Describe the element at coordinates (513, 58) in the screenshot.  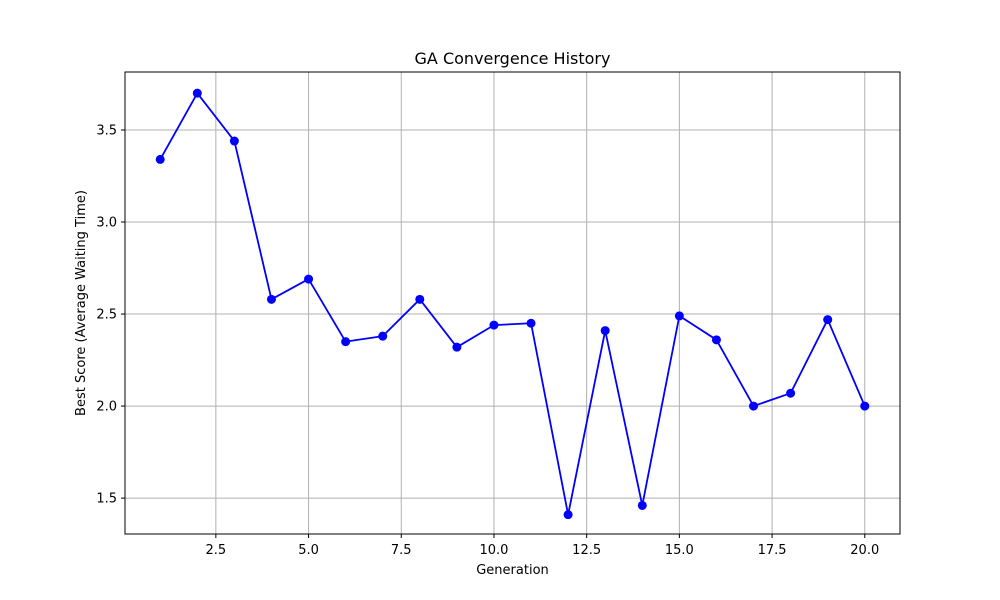
I see `chart-title: GA Convergence History` at that location.